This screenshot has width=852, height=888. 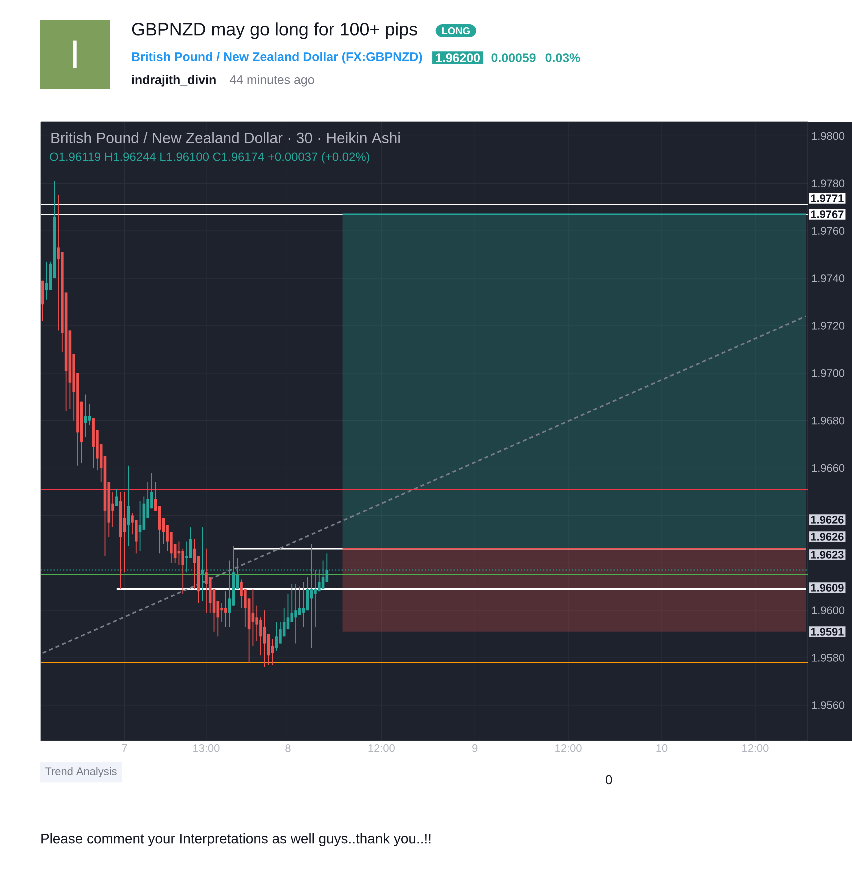 What do you see at coordinates (75, 54) in the screenshot?
I see `text: I` at bounding box center [75, 54].